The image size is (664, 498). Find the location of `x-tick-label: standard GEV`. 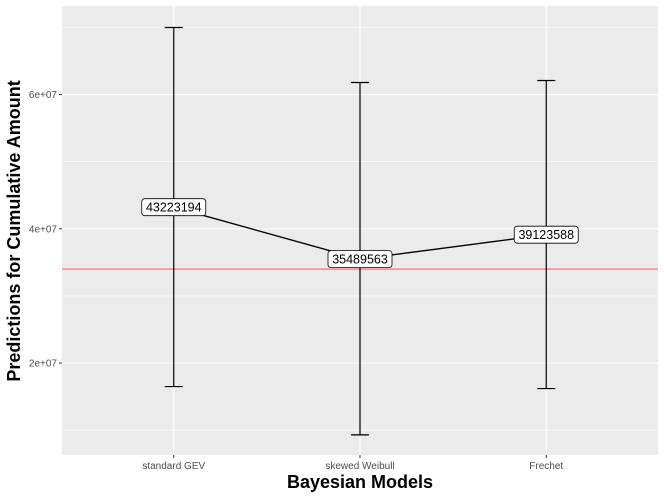

x-tick-label: standard GEV is located at coordinates (173, 466).